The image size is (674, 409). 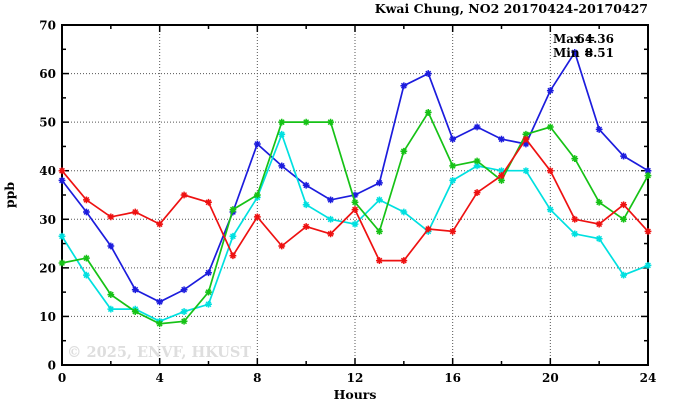 I want to click on y-tick-label: 20, so click(x=47, y=268).